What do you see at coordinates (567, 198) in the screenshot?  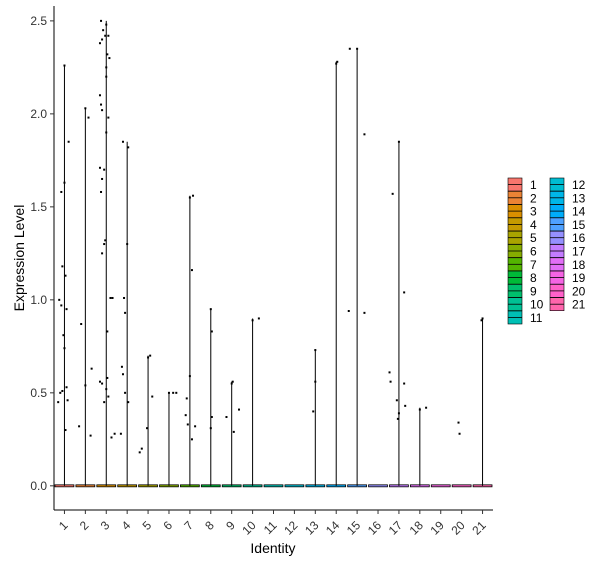 I see `legend-entry-13: 13` at bounding box center [567, 198].